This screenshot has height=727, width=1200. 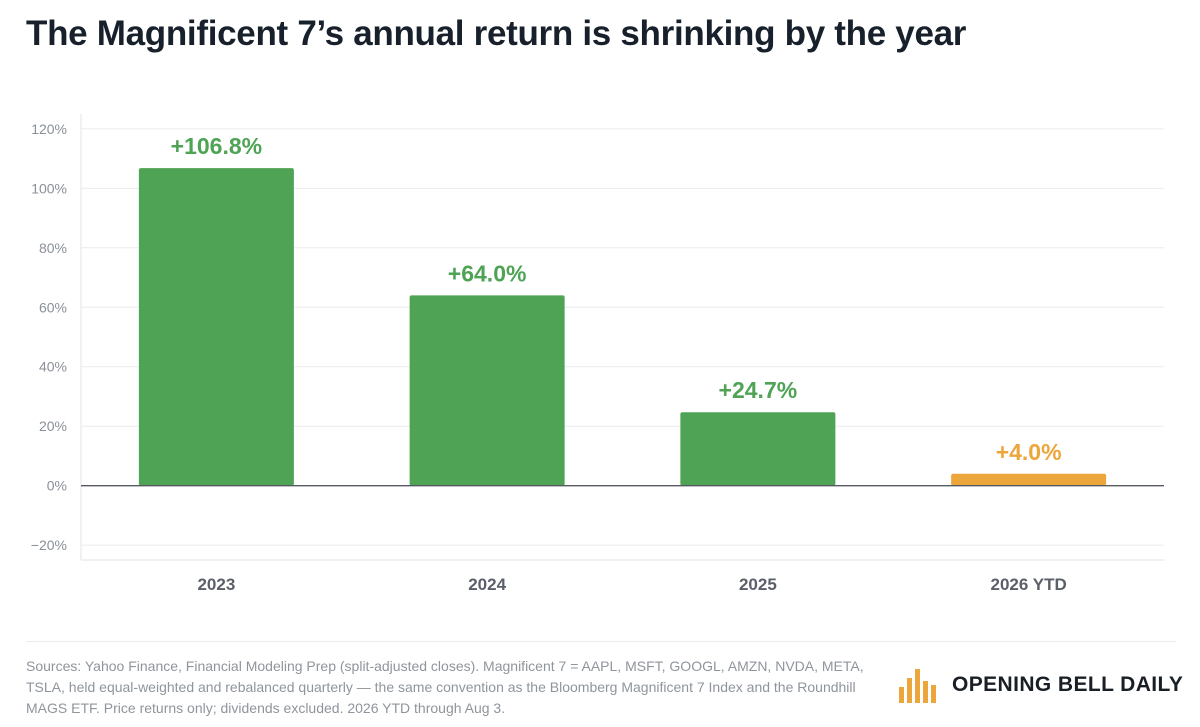 I want to click on y-tick-label: 120%, so click(x=49, y=129).